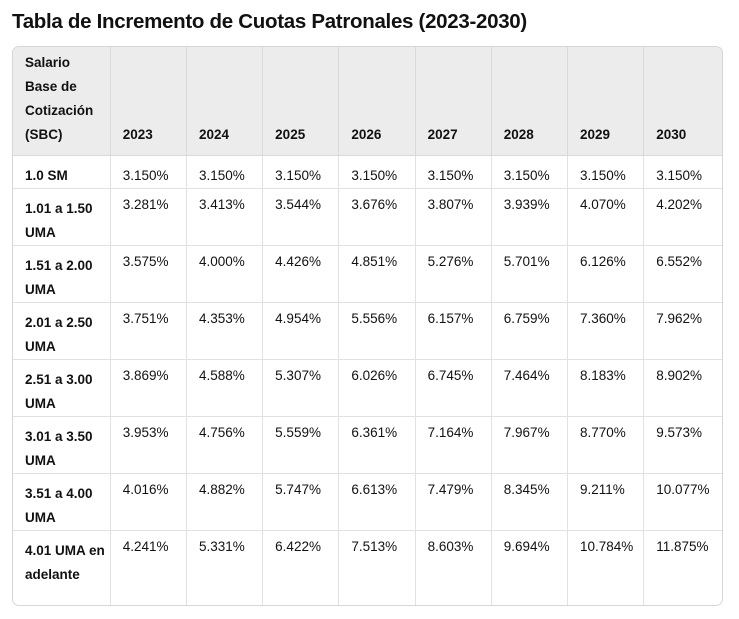 This screenshot has width=739, height=619. I want to click on table-cell: 8.902%, so click(682, 388).